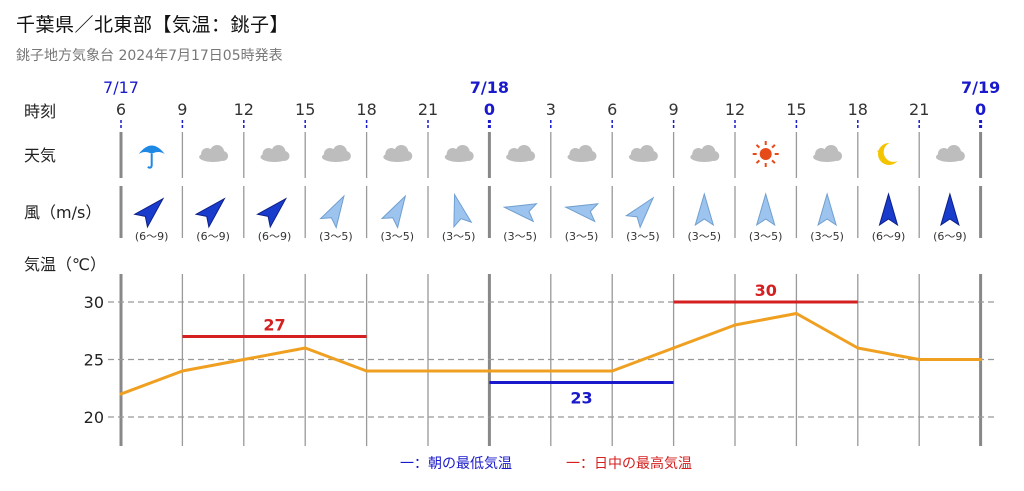  What do you see at coordinates (153, 25) in the screenshot?
I see `page-title: 千葉県／北東部【気温：銚子】` at bounding box center [153, 25].